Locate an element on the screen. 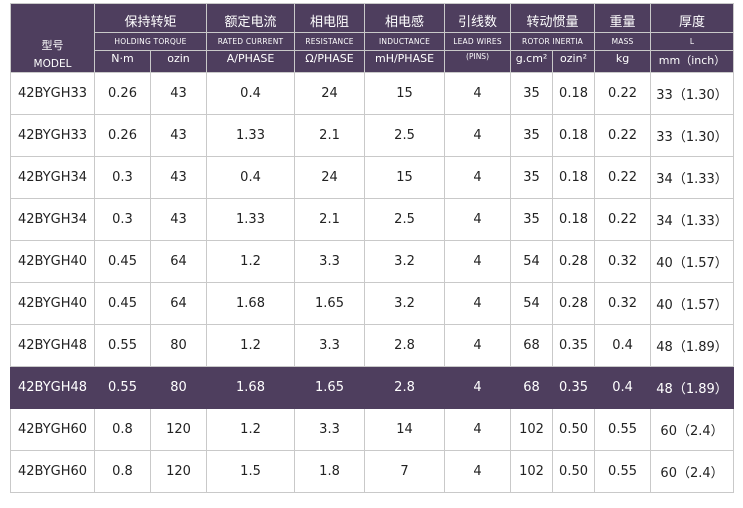  header-mass-unit: kg is located at coordinates (623, 61).